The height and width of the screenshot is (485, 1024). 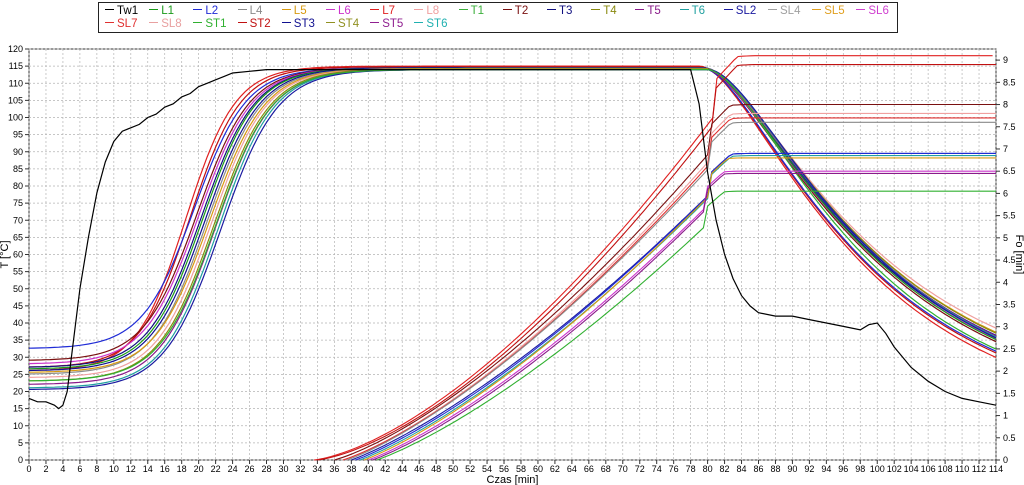 What do you see at coordinates (351, 469) in the screenshot?
I see `x-tick-label: 38` at bounding box center [351, 469].